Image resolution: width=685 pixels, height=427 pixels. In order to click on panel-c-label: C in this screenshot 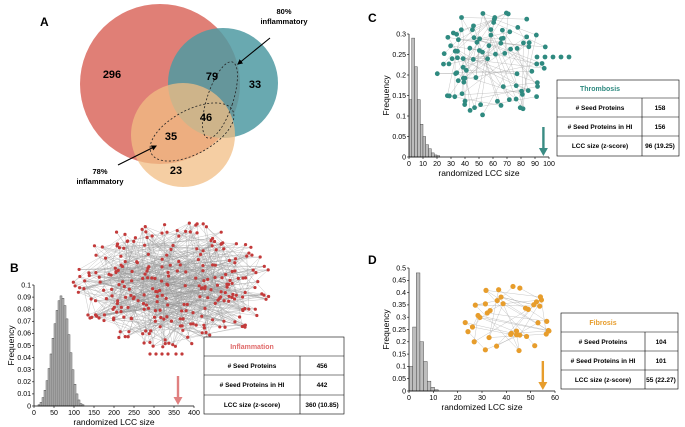, I will do `click(372, 18)`.